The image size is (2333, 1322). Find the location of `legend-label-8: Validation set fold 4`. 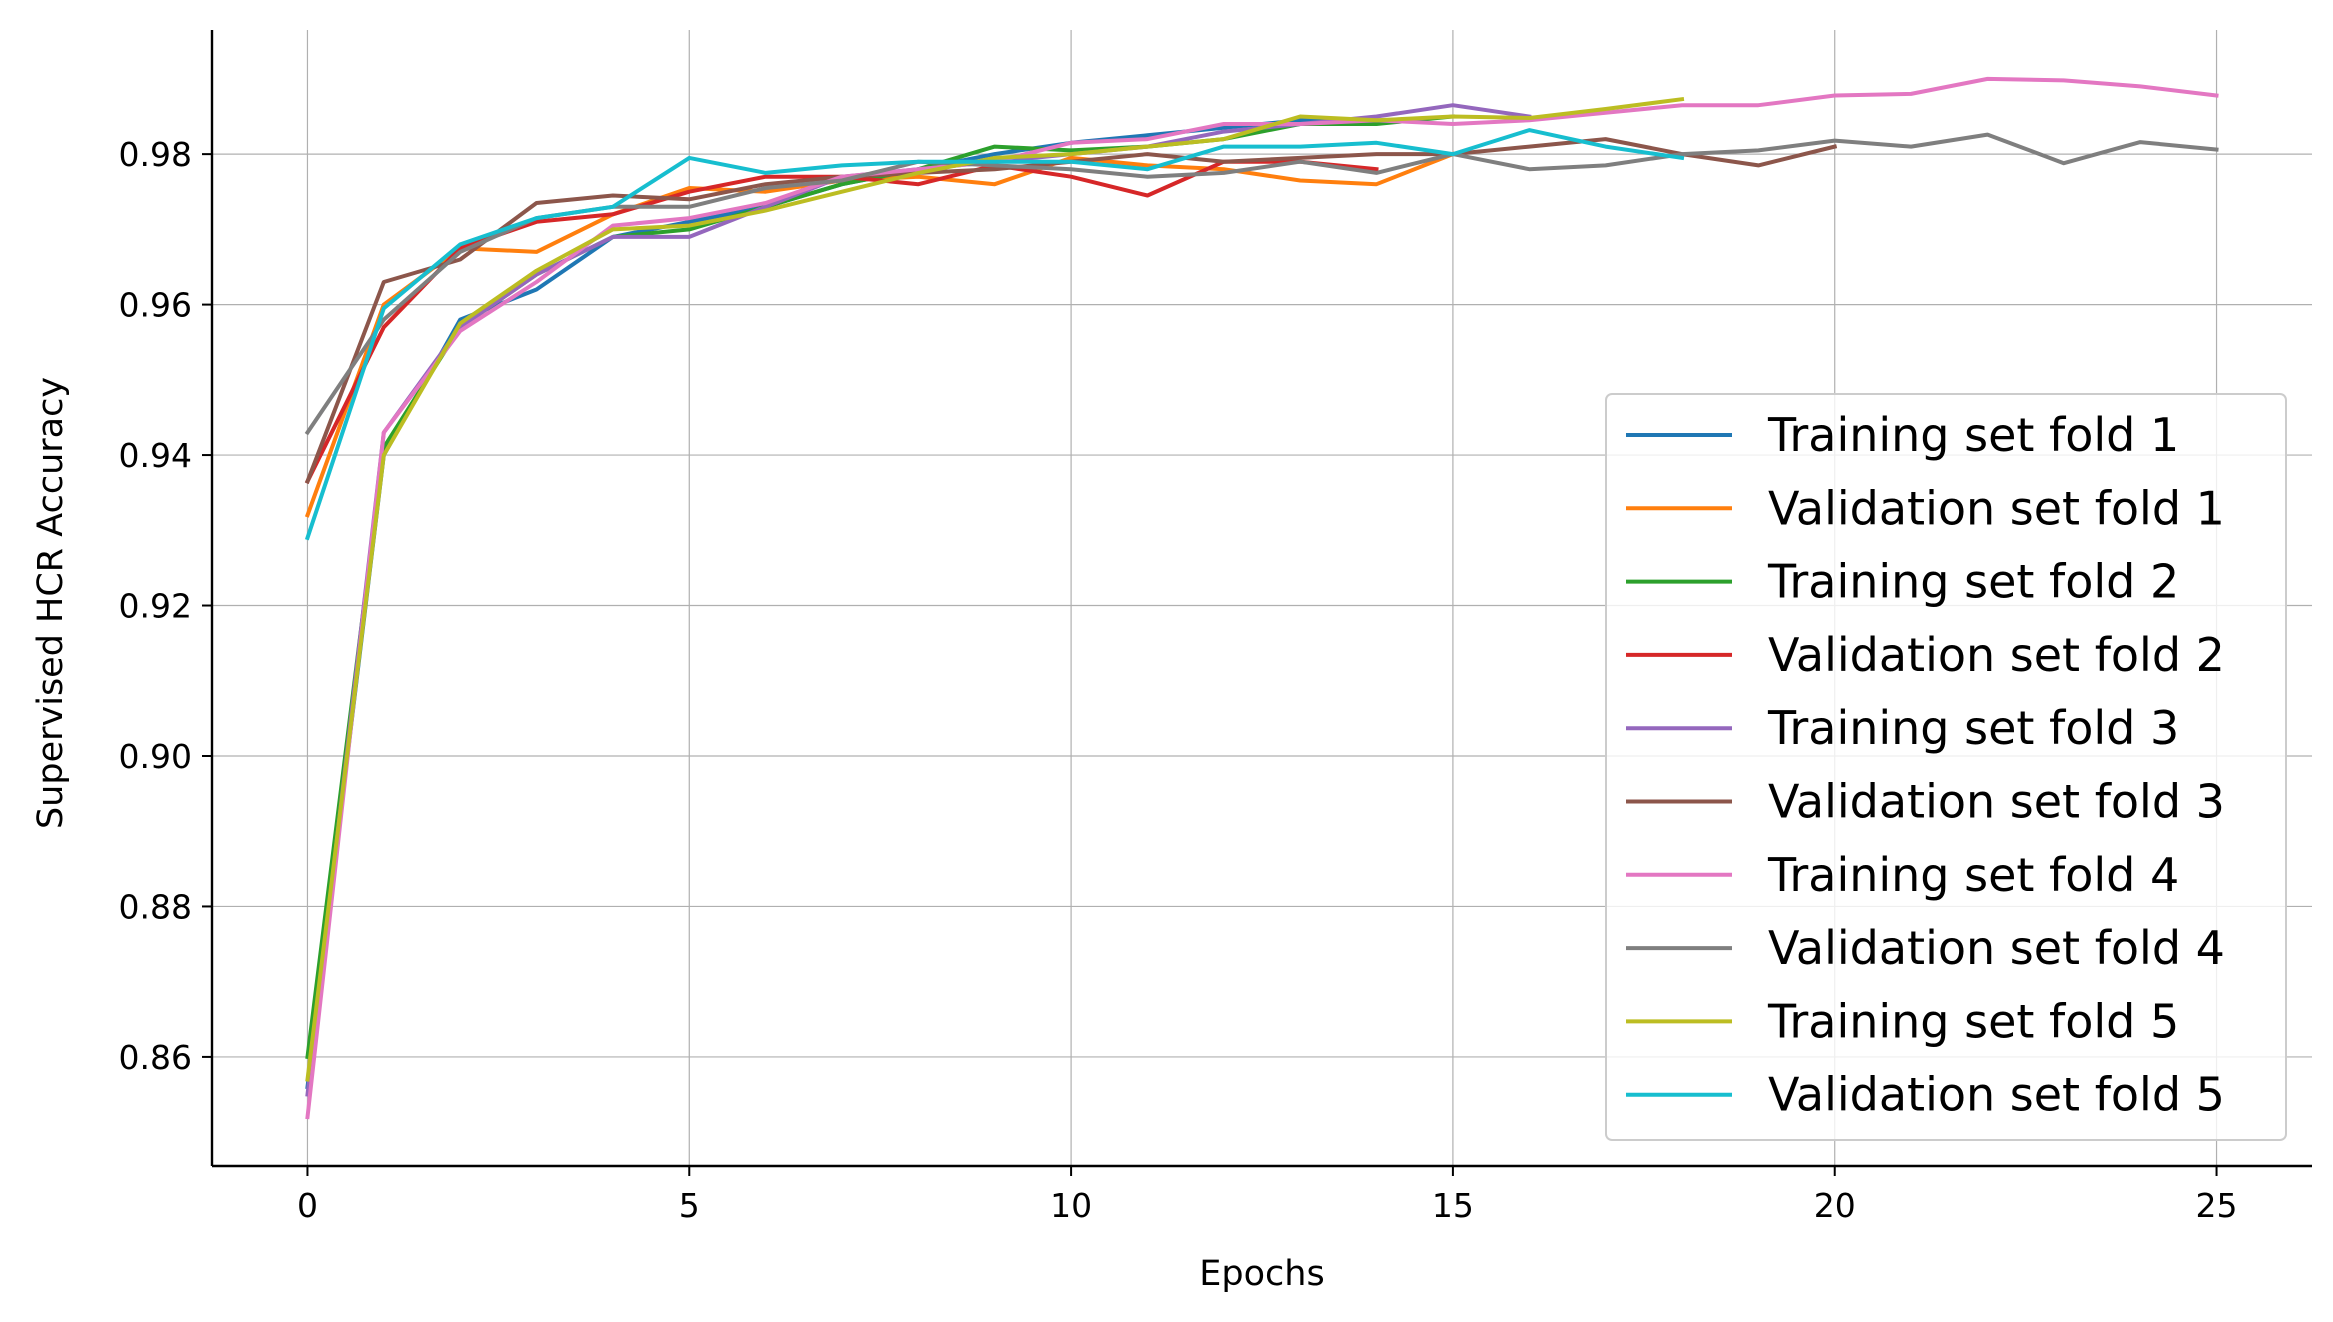

legend-label-8: Validation set fold 4 is located at coordinates (1996, 948).